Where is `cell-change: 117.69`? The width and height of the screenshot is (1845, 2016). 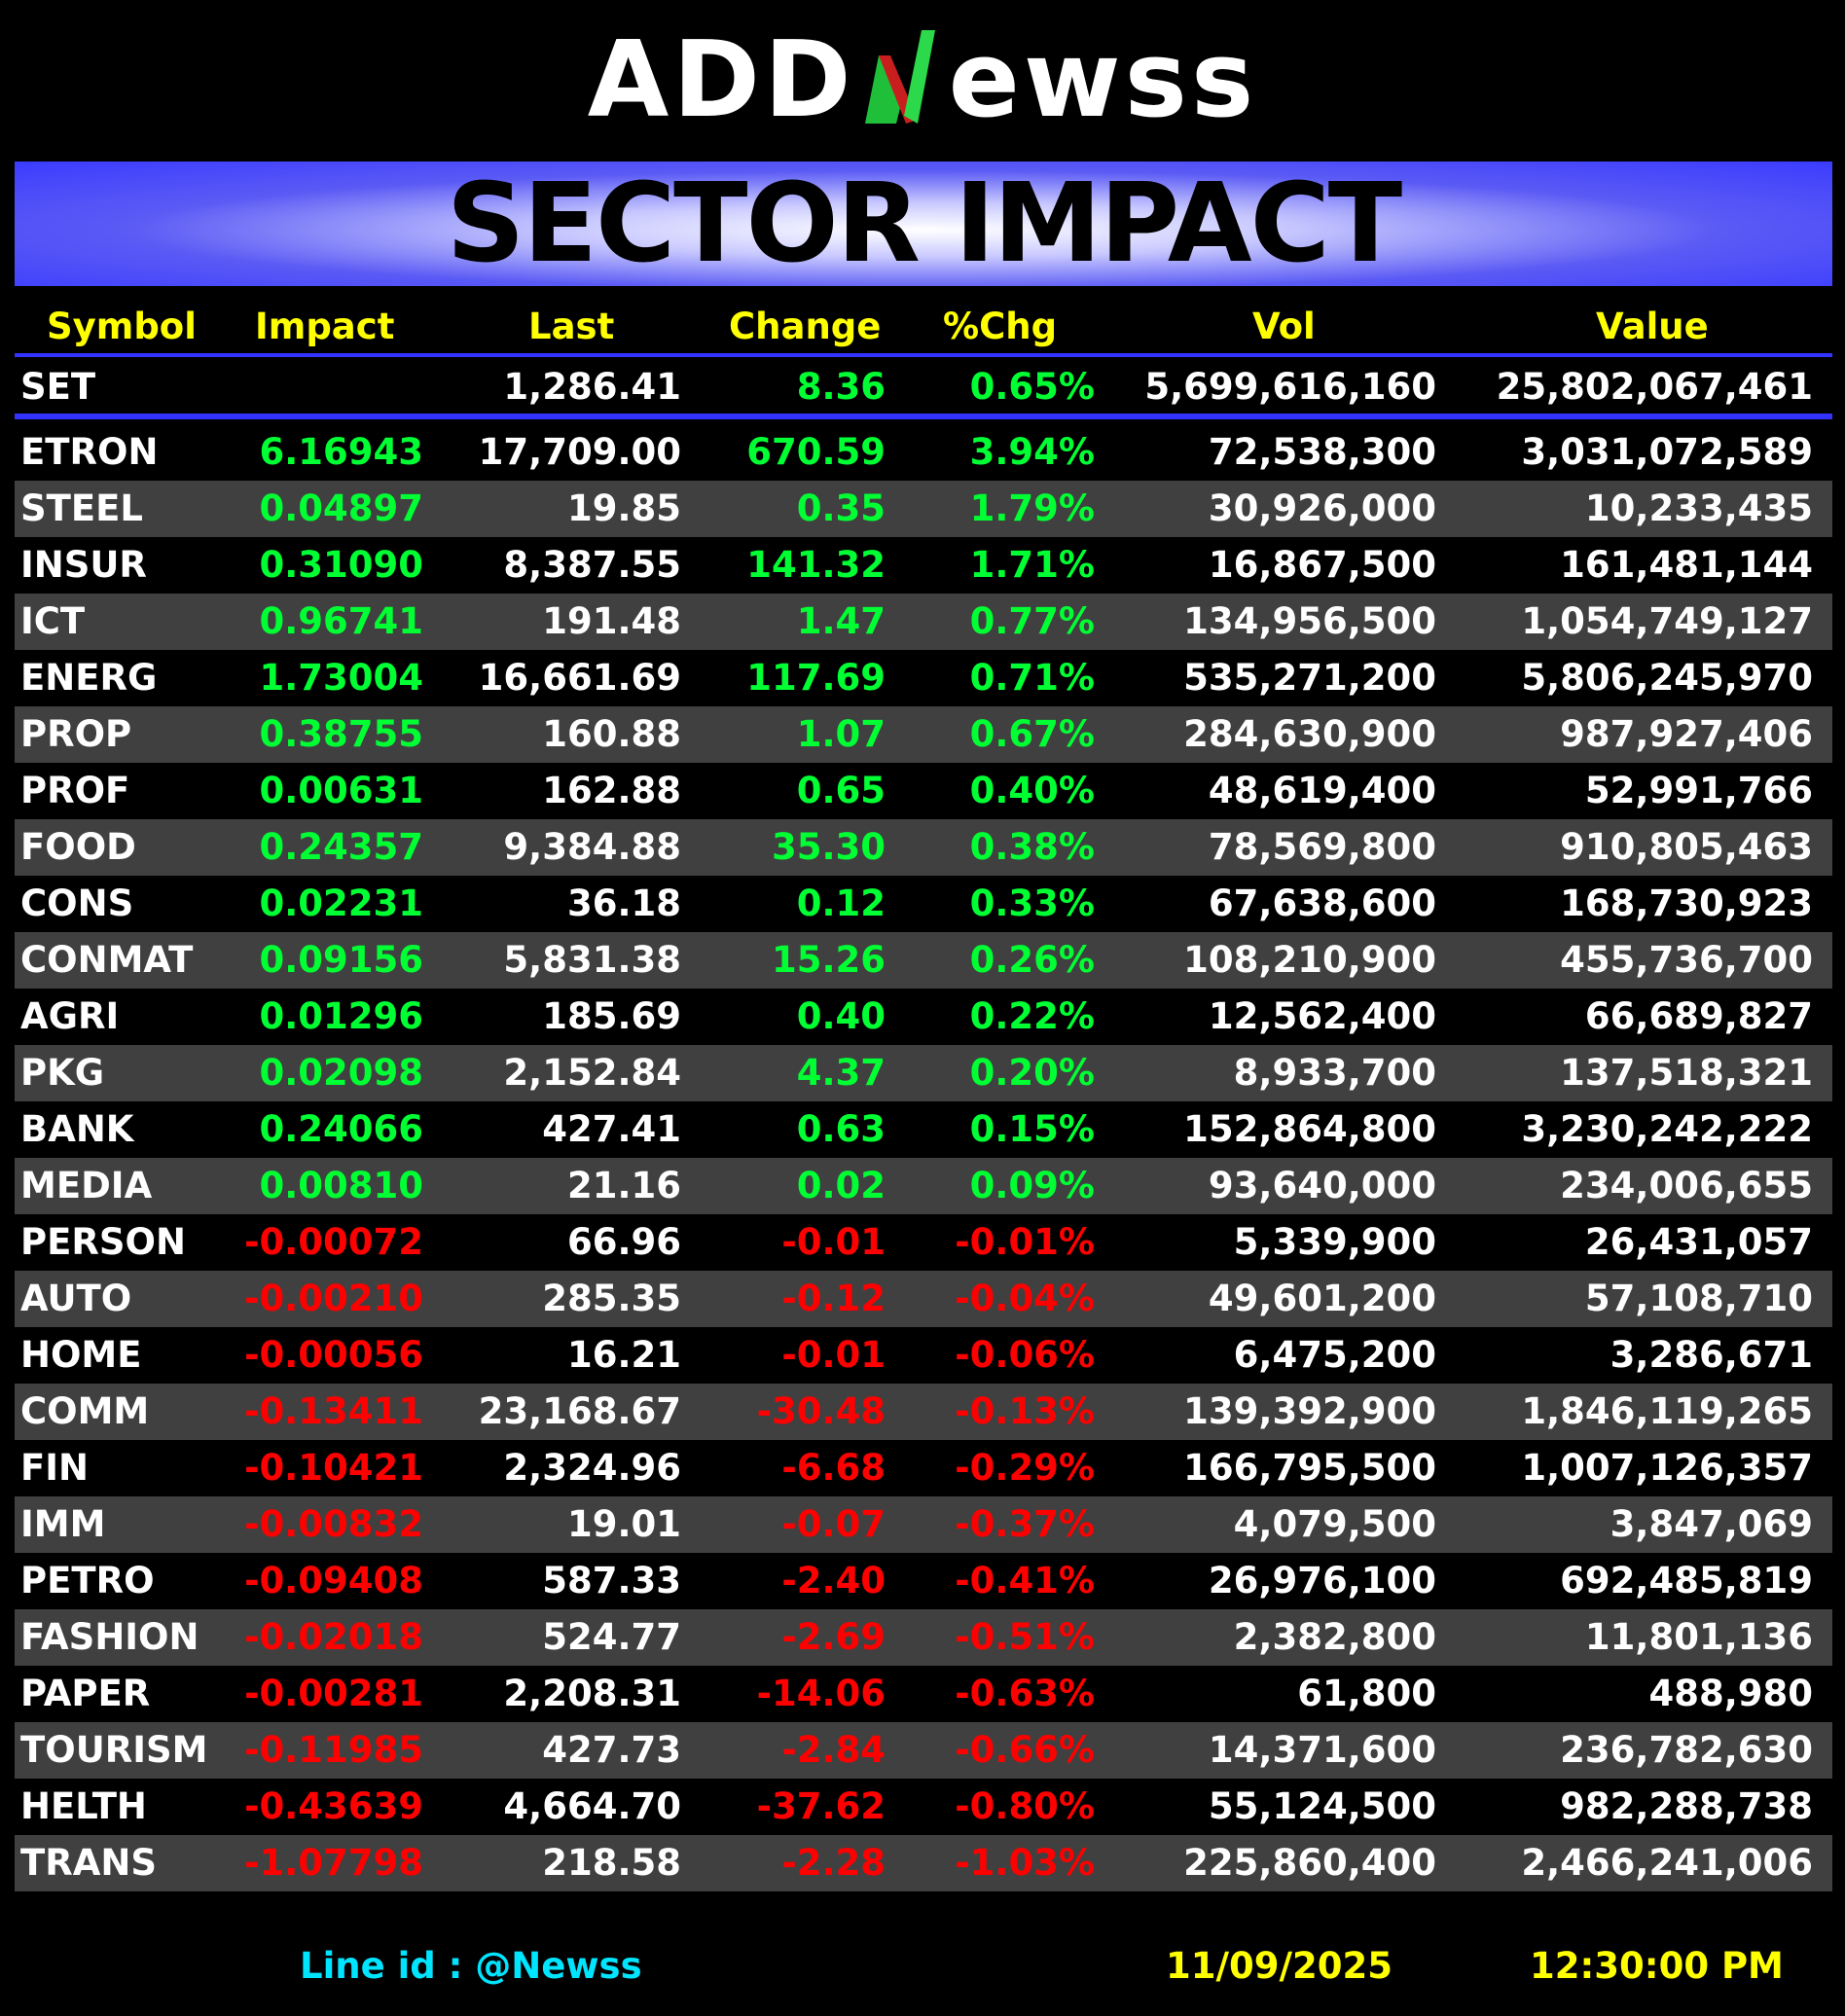
cell-change: 117.69 is located at coordinates (816, 678).